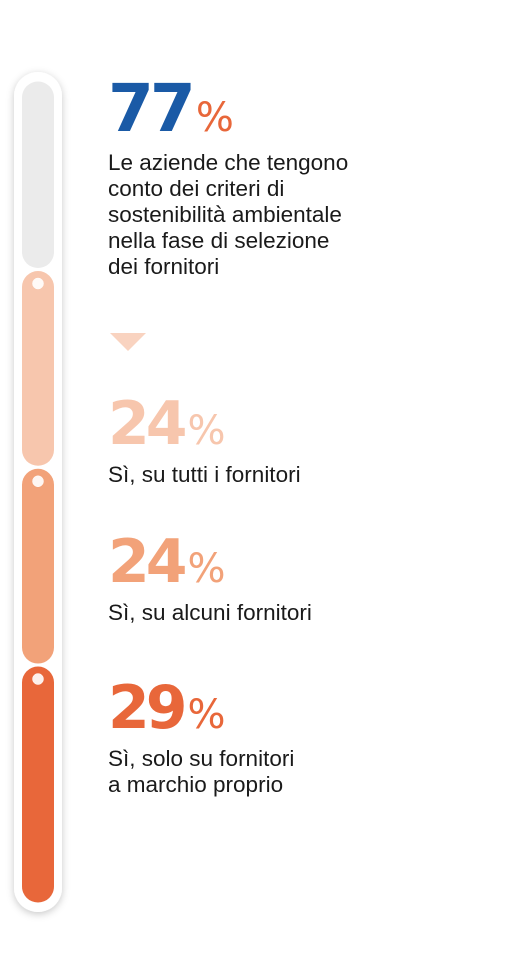  I want to click on stat-label-line: Sì, solo su fornitori, so click(201, 758).